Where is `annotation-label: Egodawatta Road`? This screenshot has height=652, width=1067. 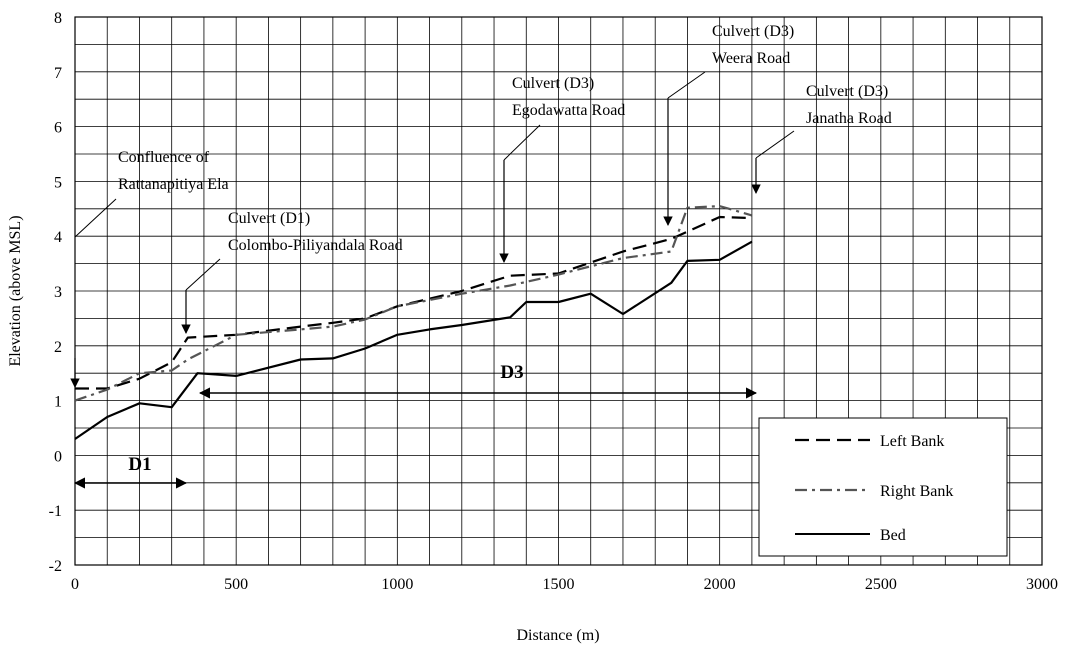
annotation-label: Egodawatta Road is located at coordinates (568, 110).